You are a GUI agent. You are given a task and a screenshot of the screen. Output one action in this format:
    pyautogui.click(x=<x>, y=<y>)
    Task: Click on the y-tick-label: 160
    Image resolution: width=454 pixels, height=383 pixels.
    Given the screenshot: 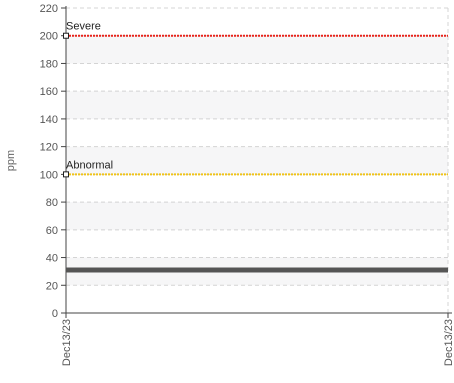 What is the action you would take?
    pyautogui.click(x=49, y=92)
    